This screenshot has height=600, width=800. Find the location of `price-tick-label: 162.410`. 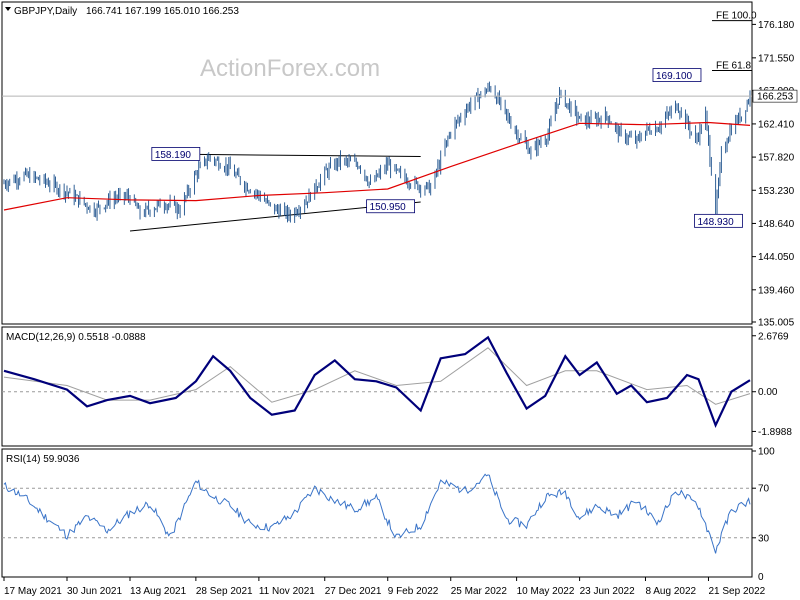

price-tick-label: 162.410 is located at coordinates (776, 124).